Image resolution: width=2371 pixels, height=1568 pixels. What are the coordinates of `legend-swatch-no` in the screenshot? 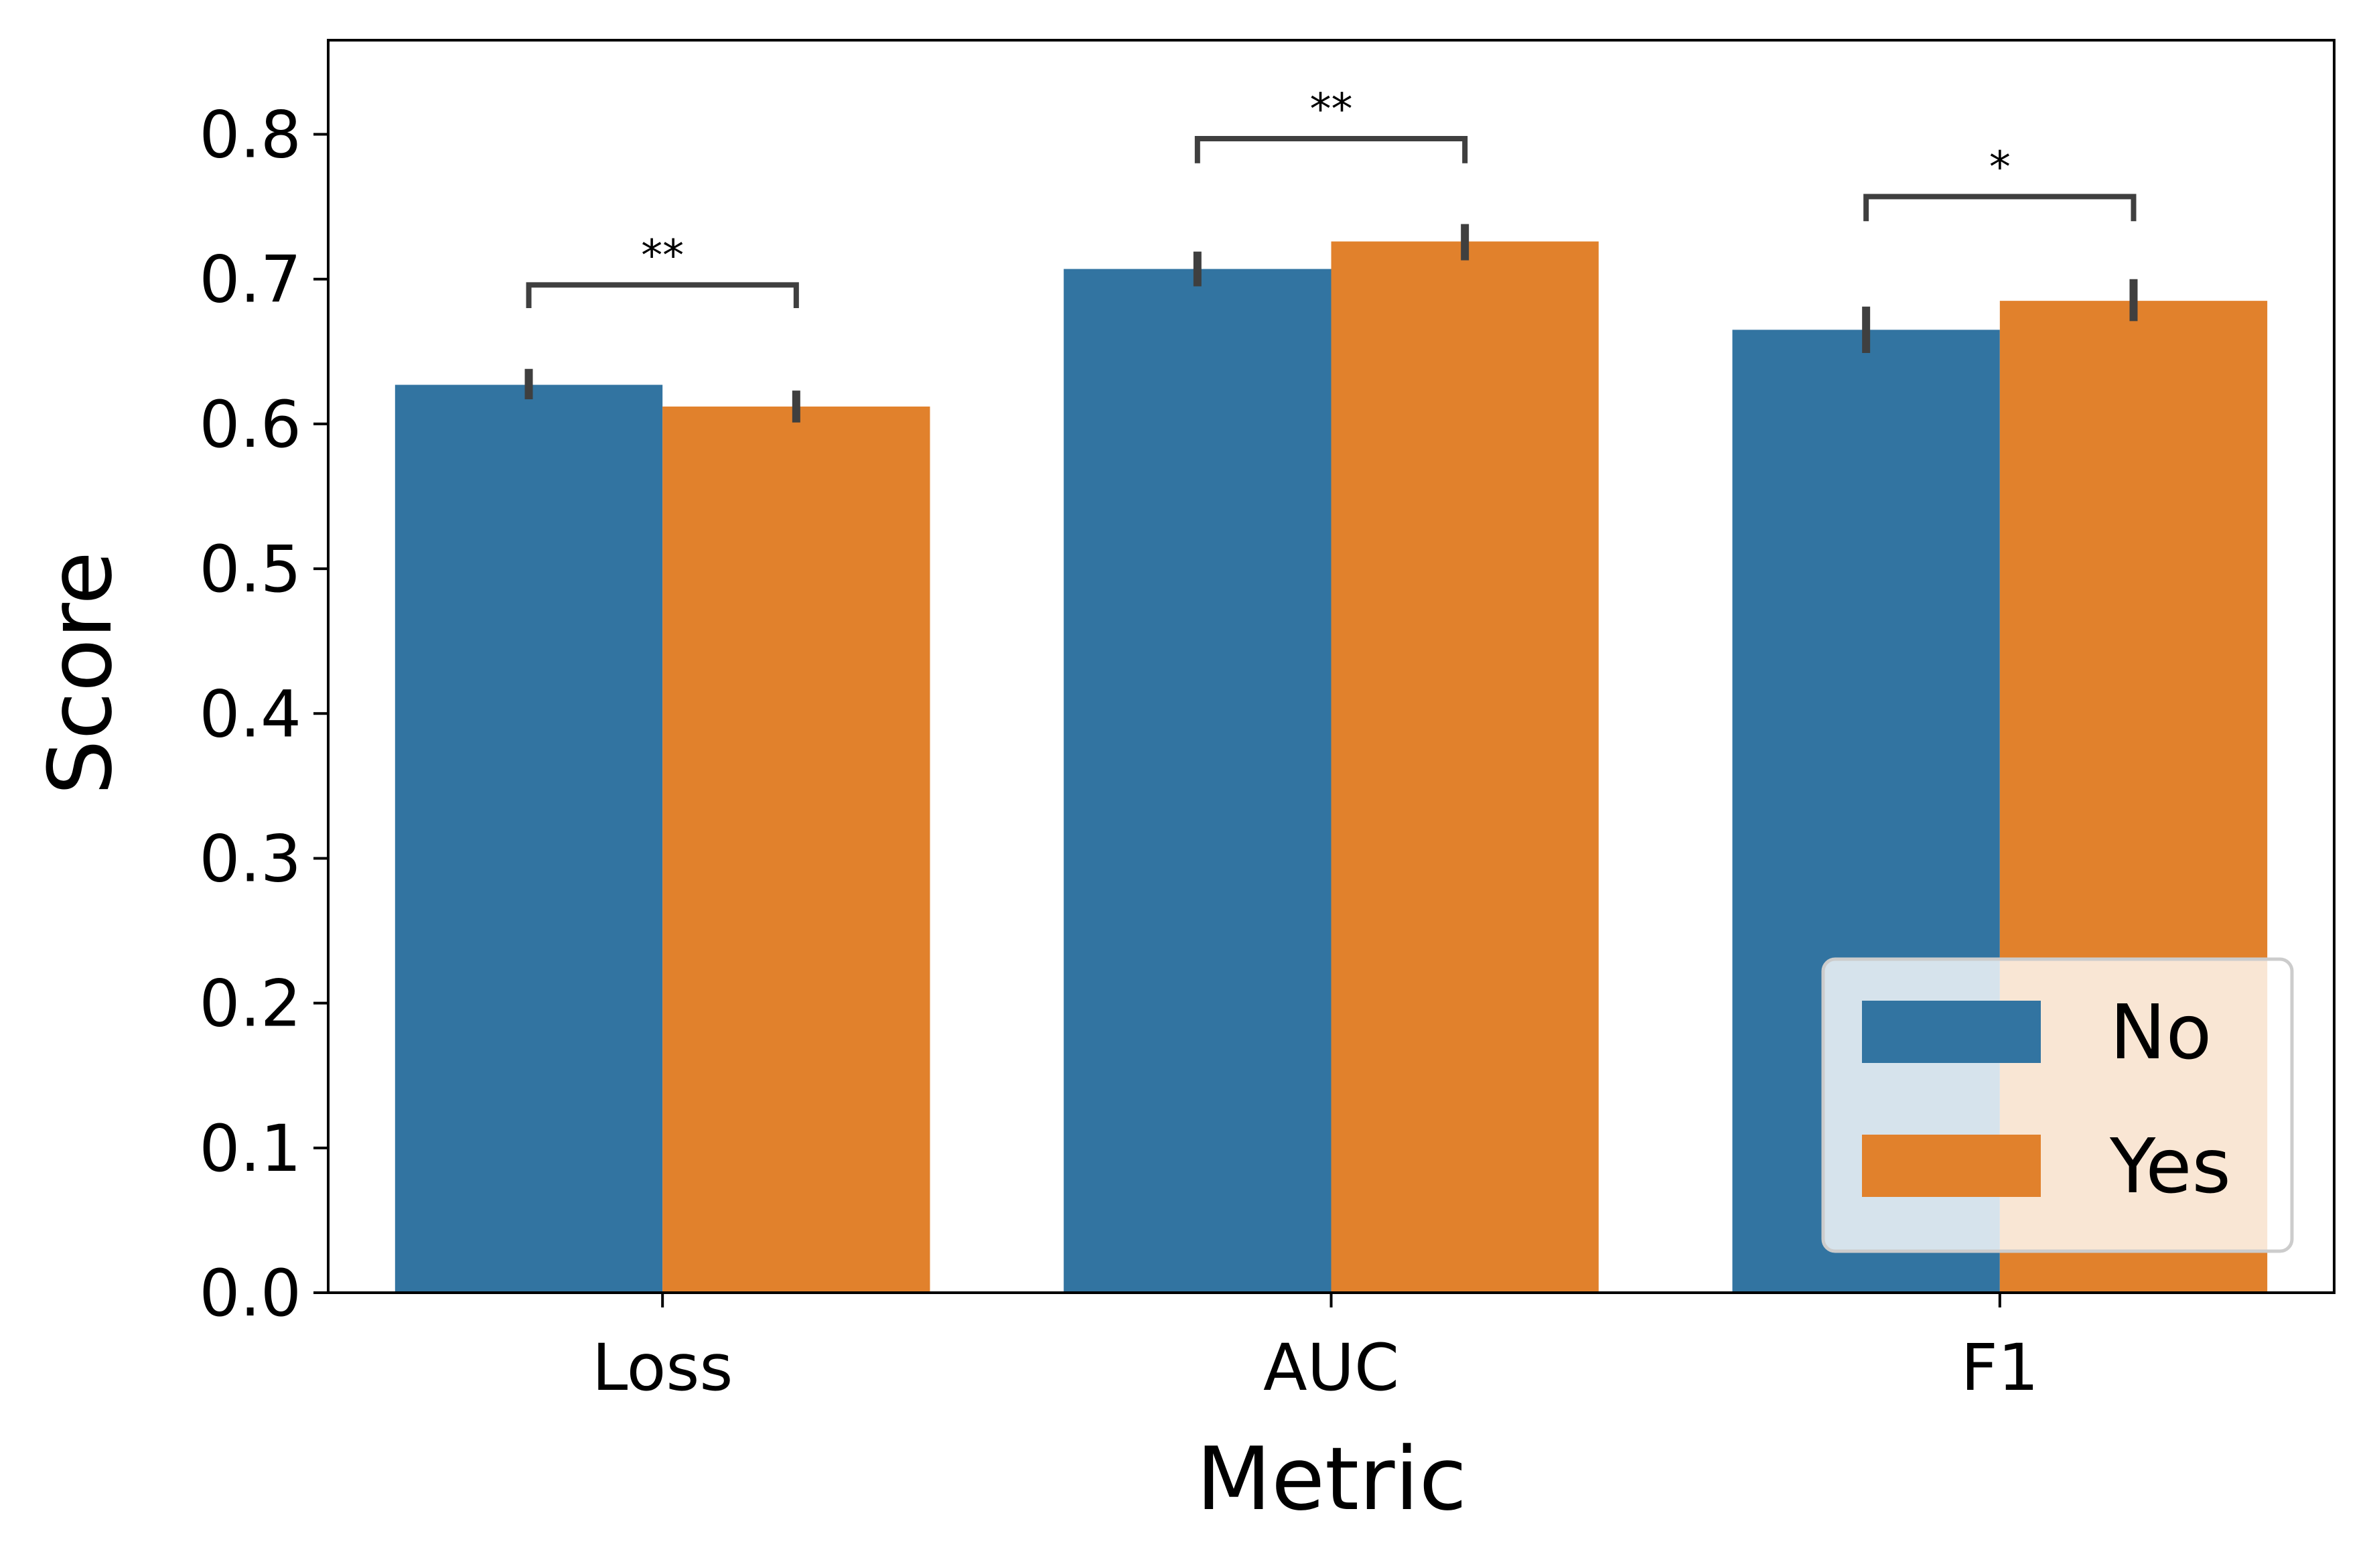 It's located at (1951, 1032).